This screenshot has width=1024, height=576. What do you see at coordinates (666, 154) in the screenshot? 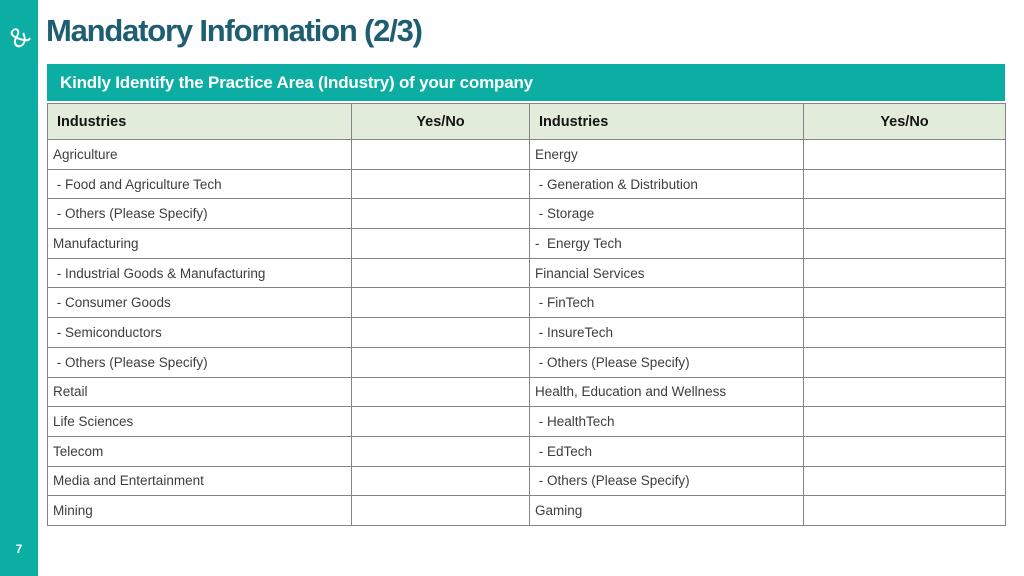
I see `industry-label-cell: Energy` at bounding box center [666, 154].